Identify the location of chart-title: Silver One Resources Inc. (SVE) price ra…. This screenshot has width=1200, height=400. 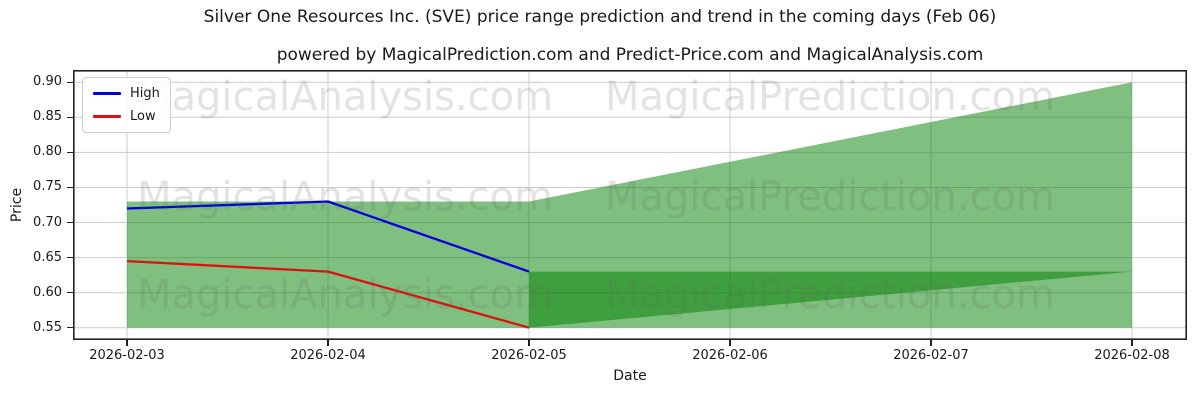
(600, 17).